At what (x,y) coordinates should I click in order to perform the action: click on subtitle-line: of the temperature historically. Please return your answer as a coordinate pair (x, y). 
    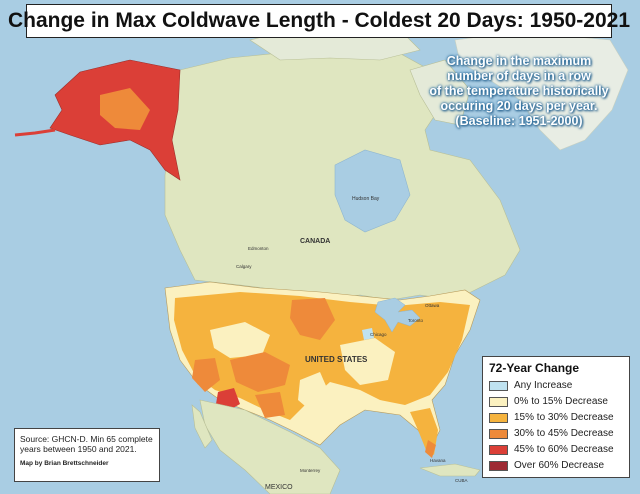
    Looking at the image, I should click on (519, 91).